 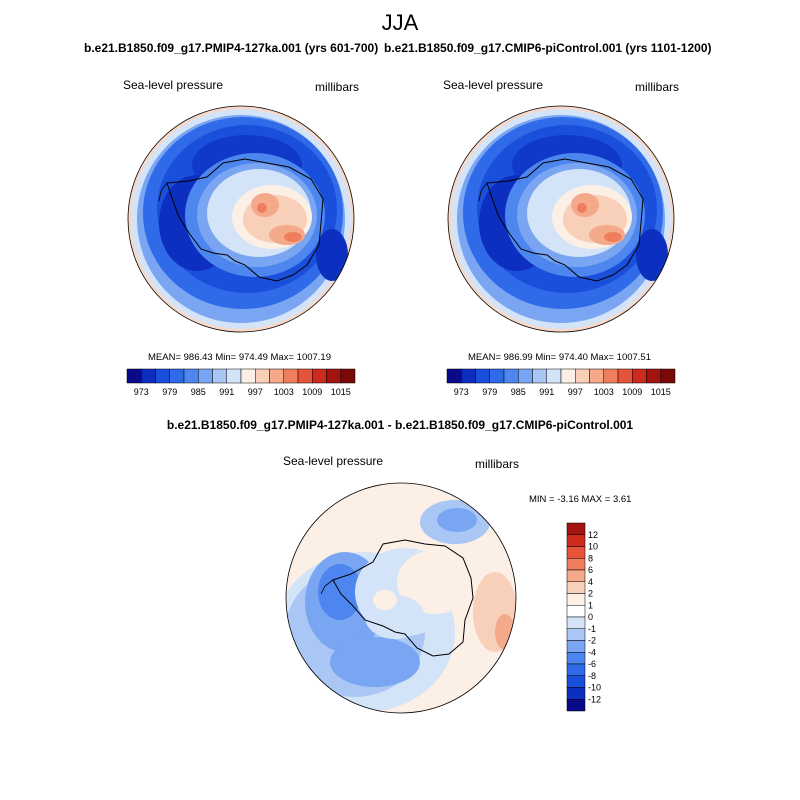 What do you see at coordinates (173, 85) in the screenshot?
I see `left-panel-variable: Sea-level pressure` at bounding box center [173, 85].